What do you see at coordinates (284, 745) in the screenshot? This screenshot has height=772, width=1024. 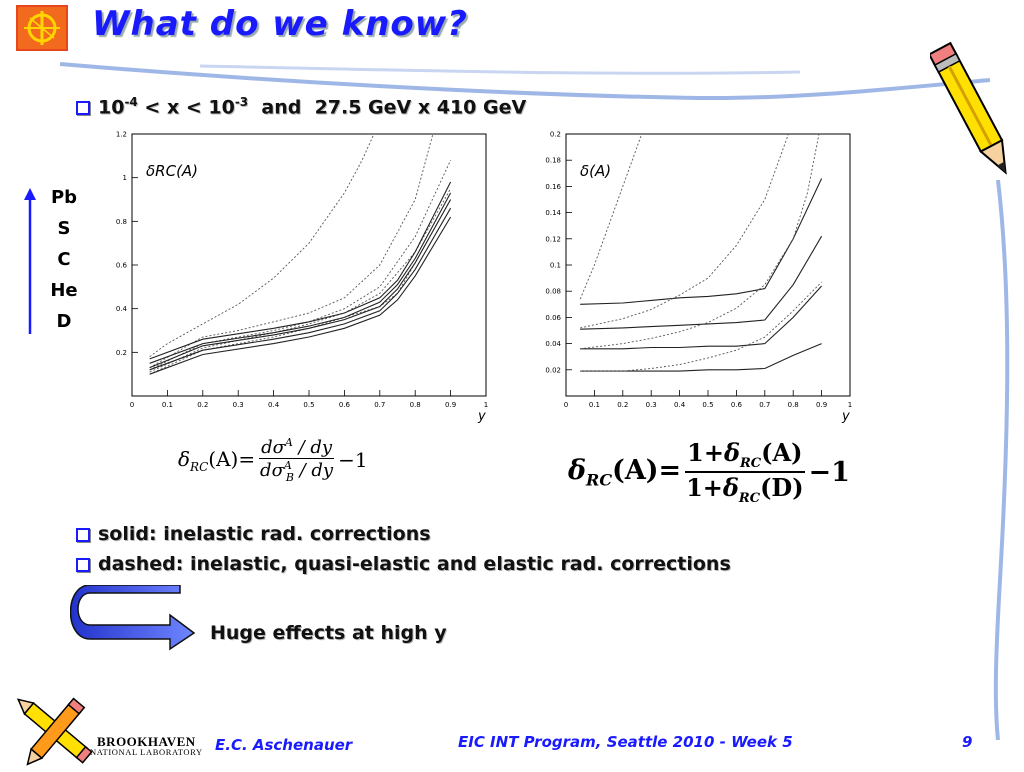 I see `footer-author: E.C. Aschenauer` at bounding box center [284, 745].